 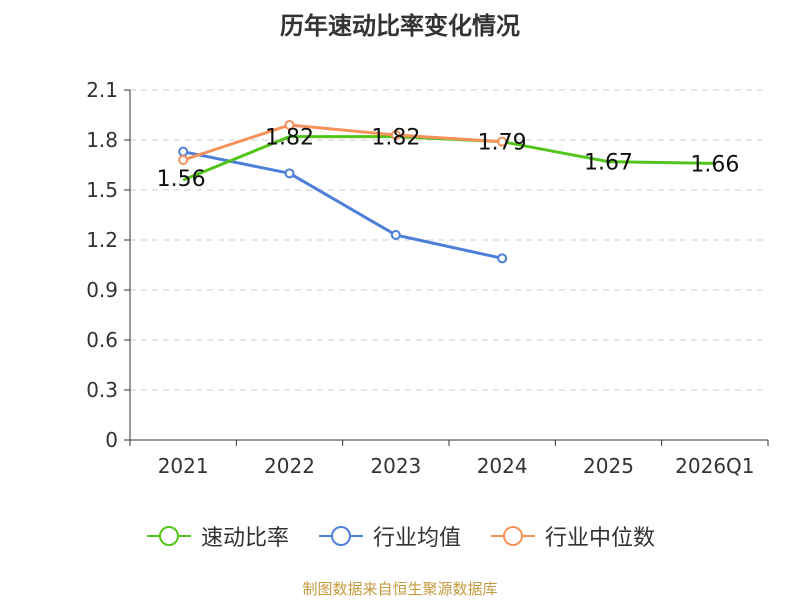 What do you see at coordinates (340, 536) in the screenshot?
I see `legend-swatch-industry-mean` at bounding box center [340, 536].